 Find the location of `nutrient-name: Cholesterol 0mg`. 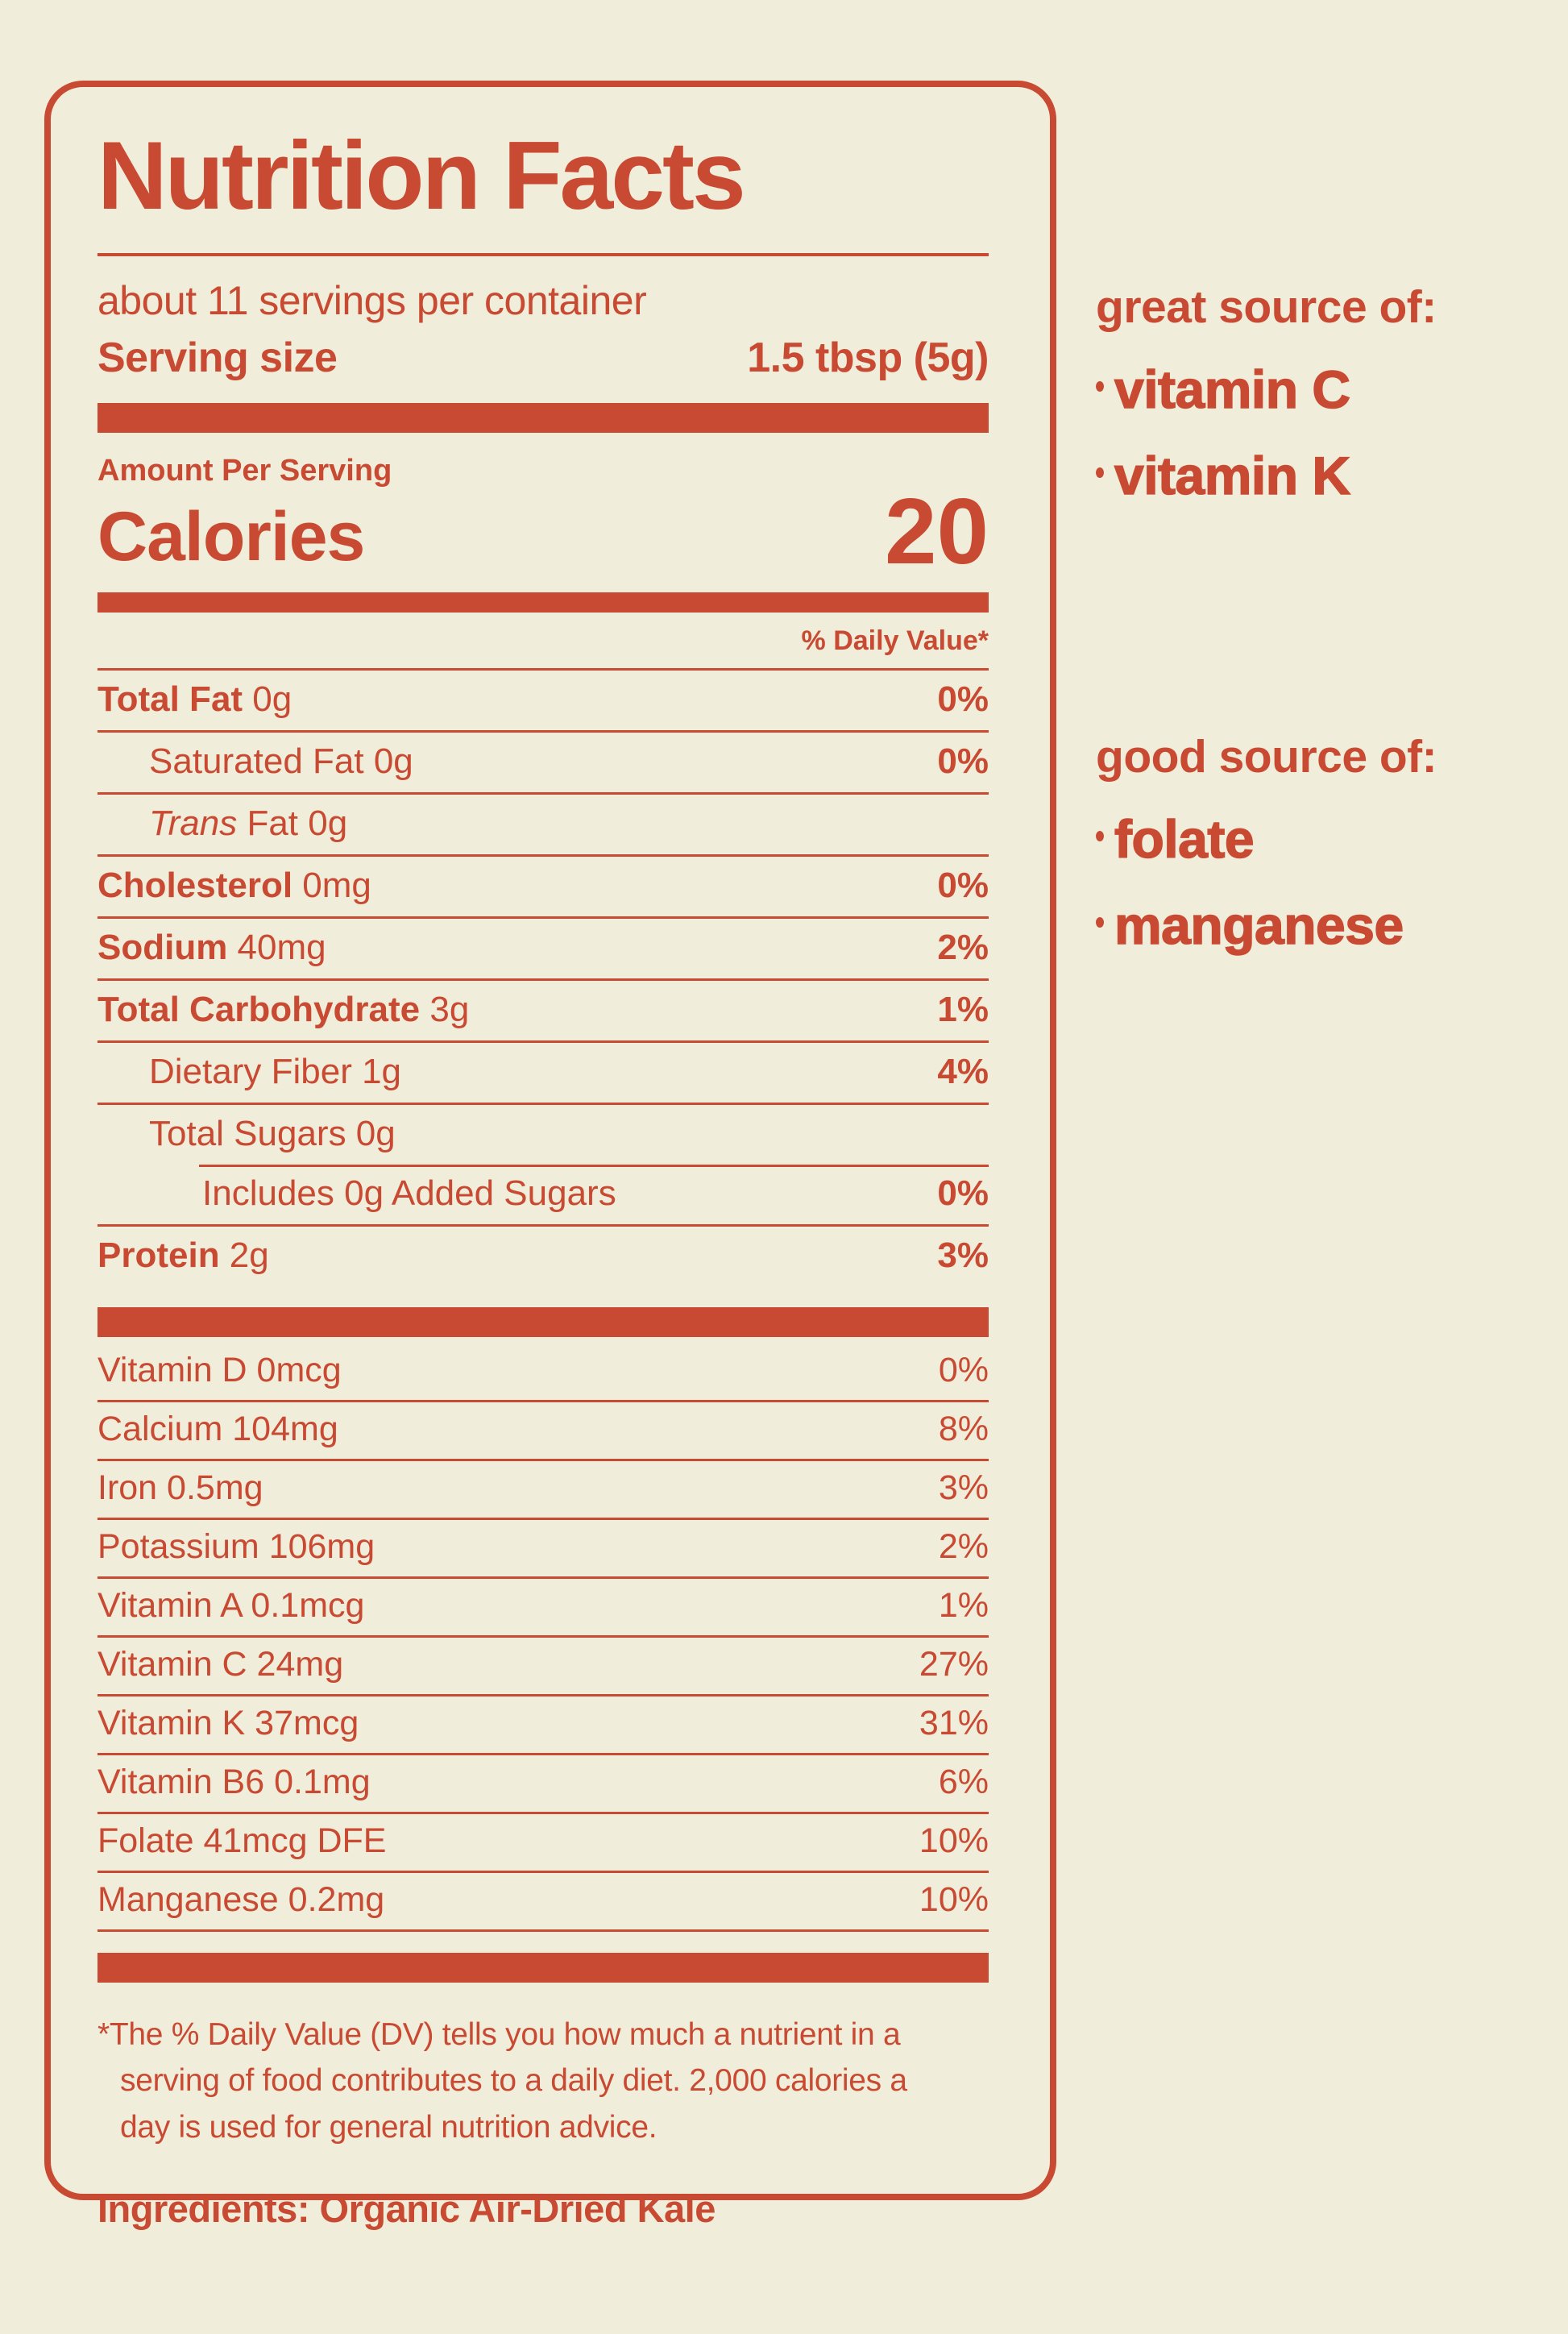

nutrient-name: Cholesterol 0mg is located at coordinates (234, 885).